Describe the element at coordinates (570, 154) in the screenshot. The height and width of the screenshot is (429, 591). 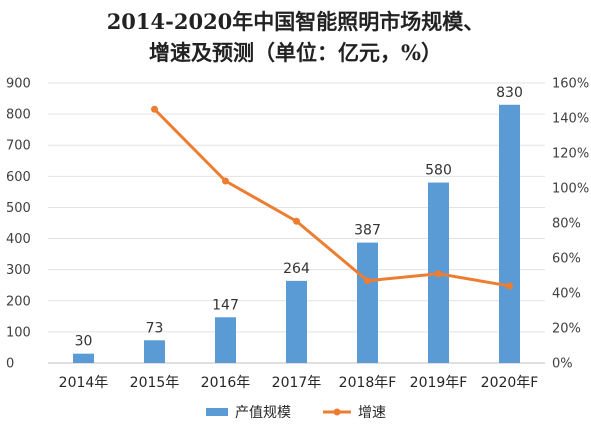
I see `y-right-tick-label: 120%` at that location.